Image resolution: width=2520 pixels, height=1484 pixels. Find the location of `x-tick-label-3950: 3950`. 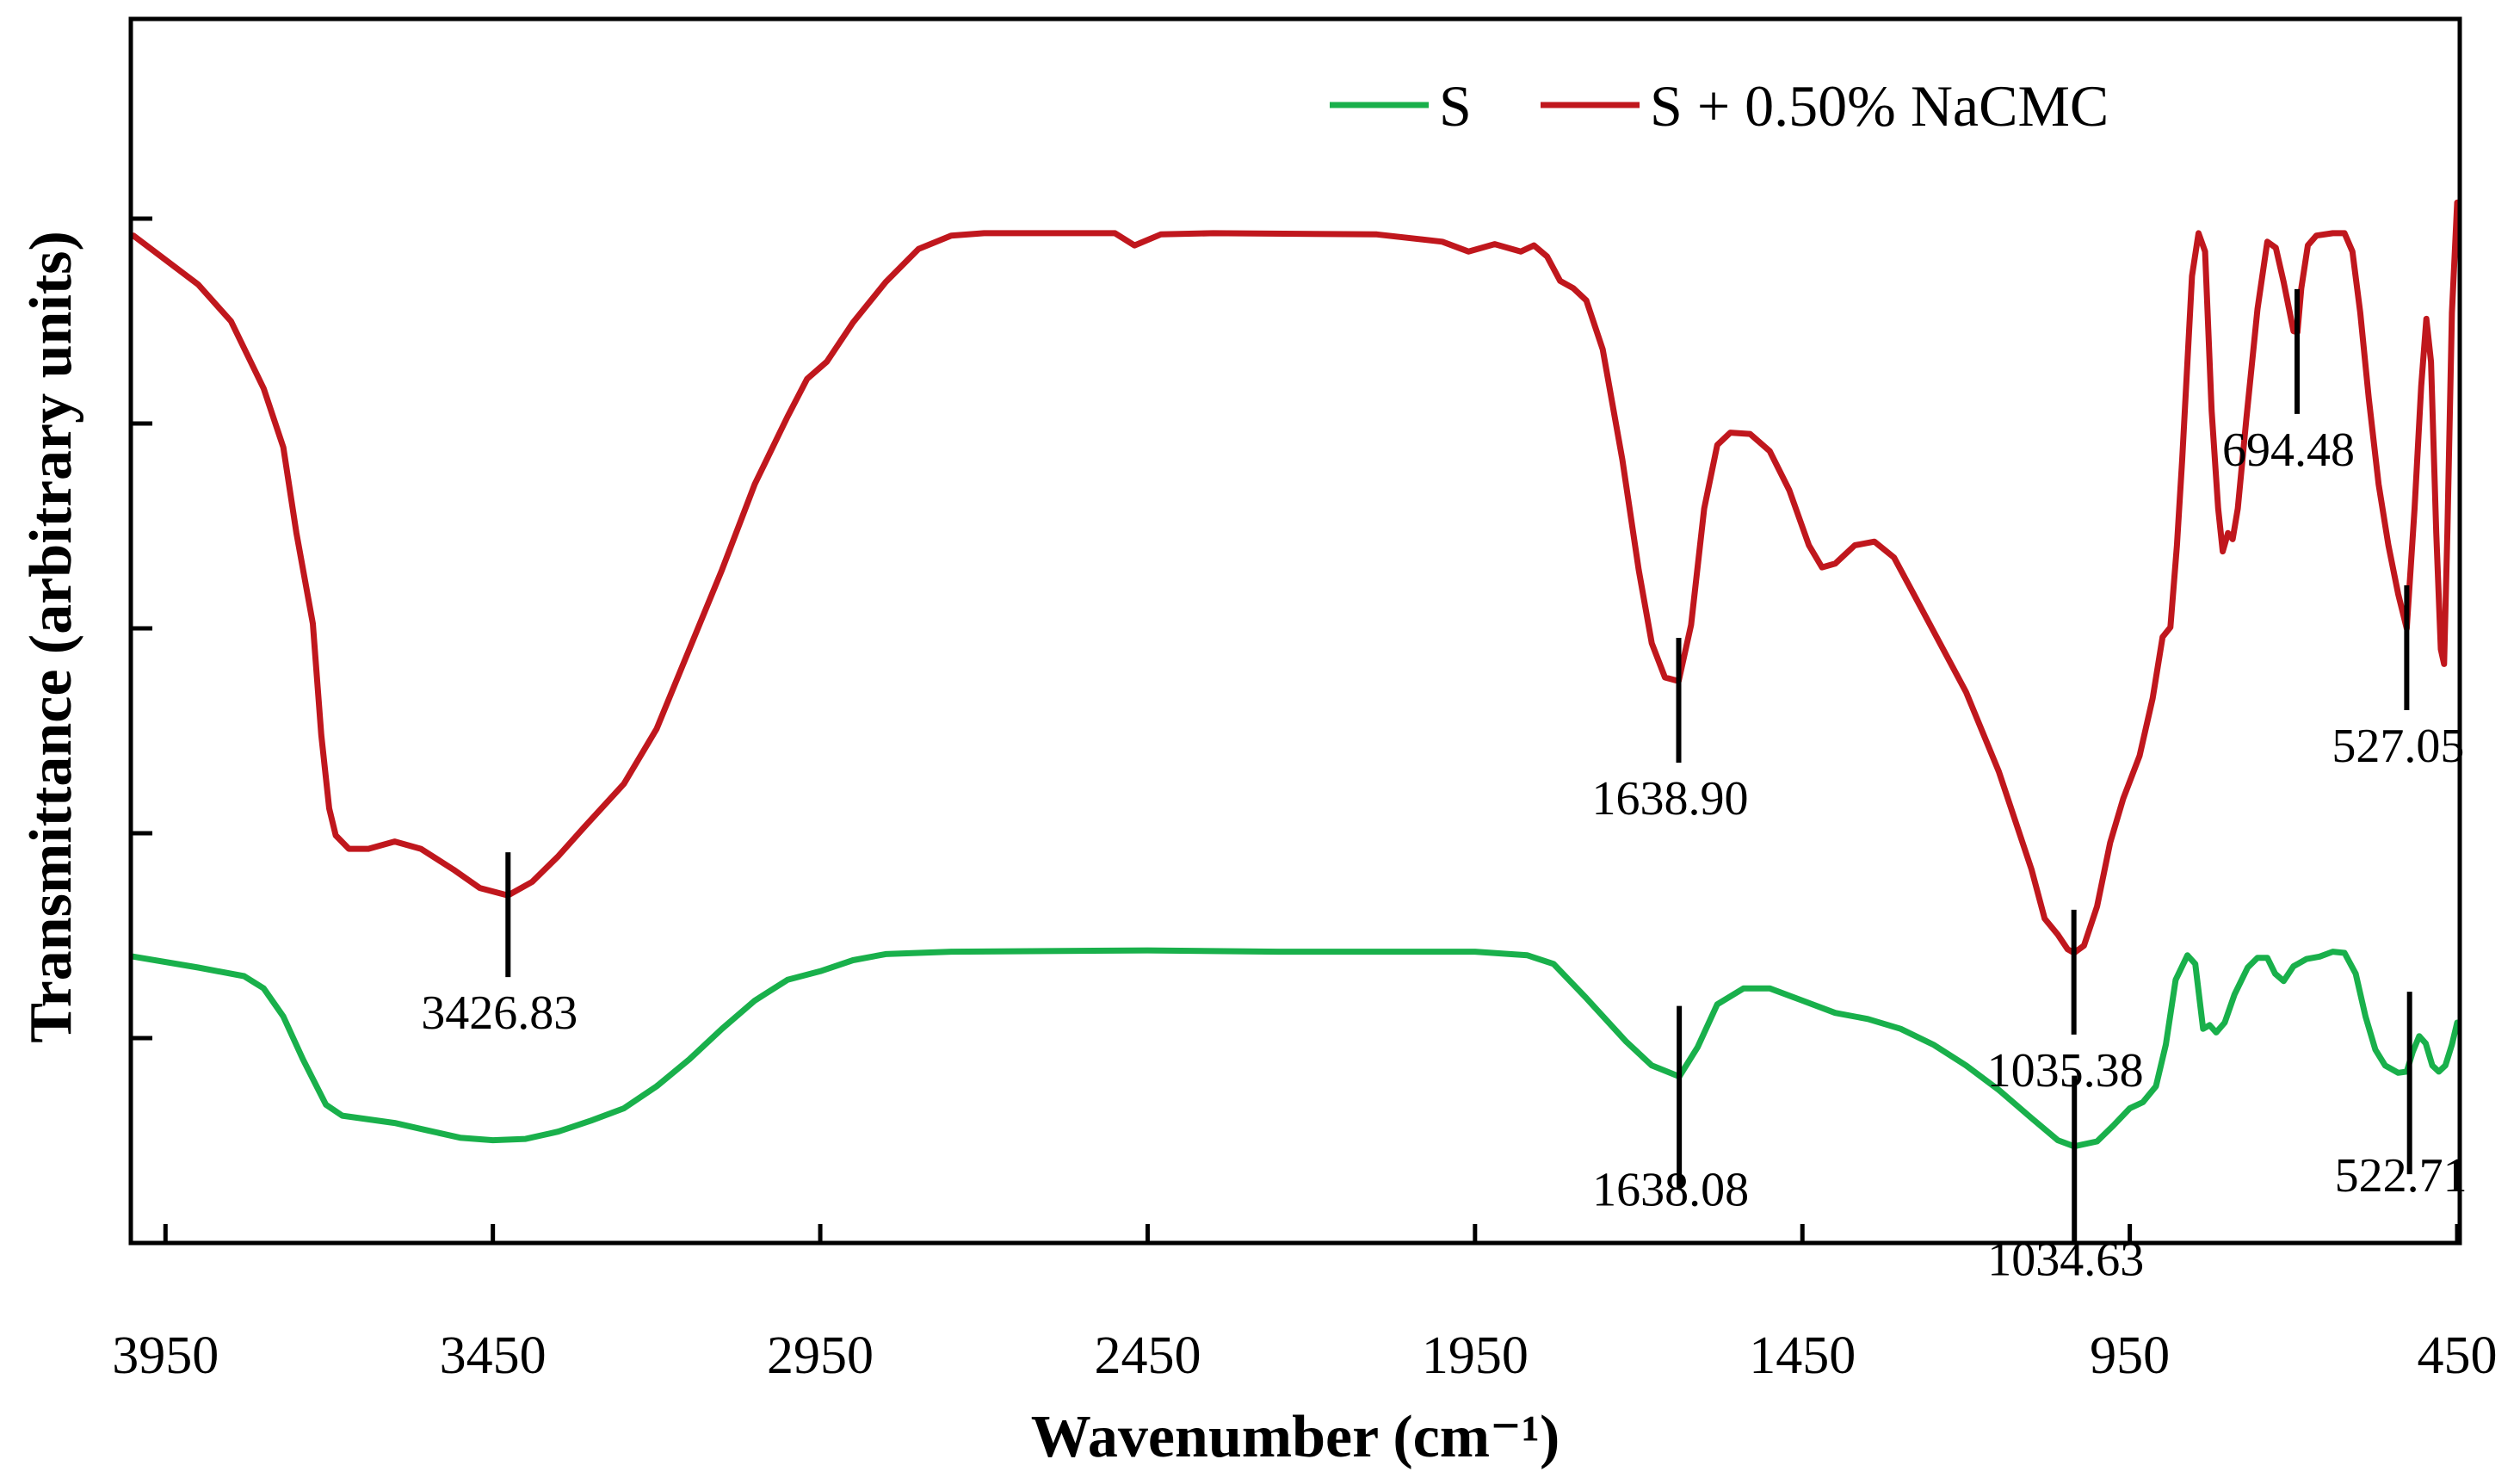

x-tick-label-3950: 3950 is located at coordinates (165, 1355).